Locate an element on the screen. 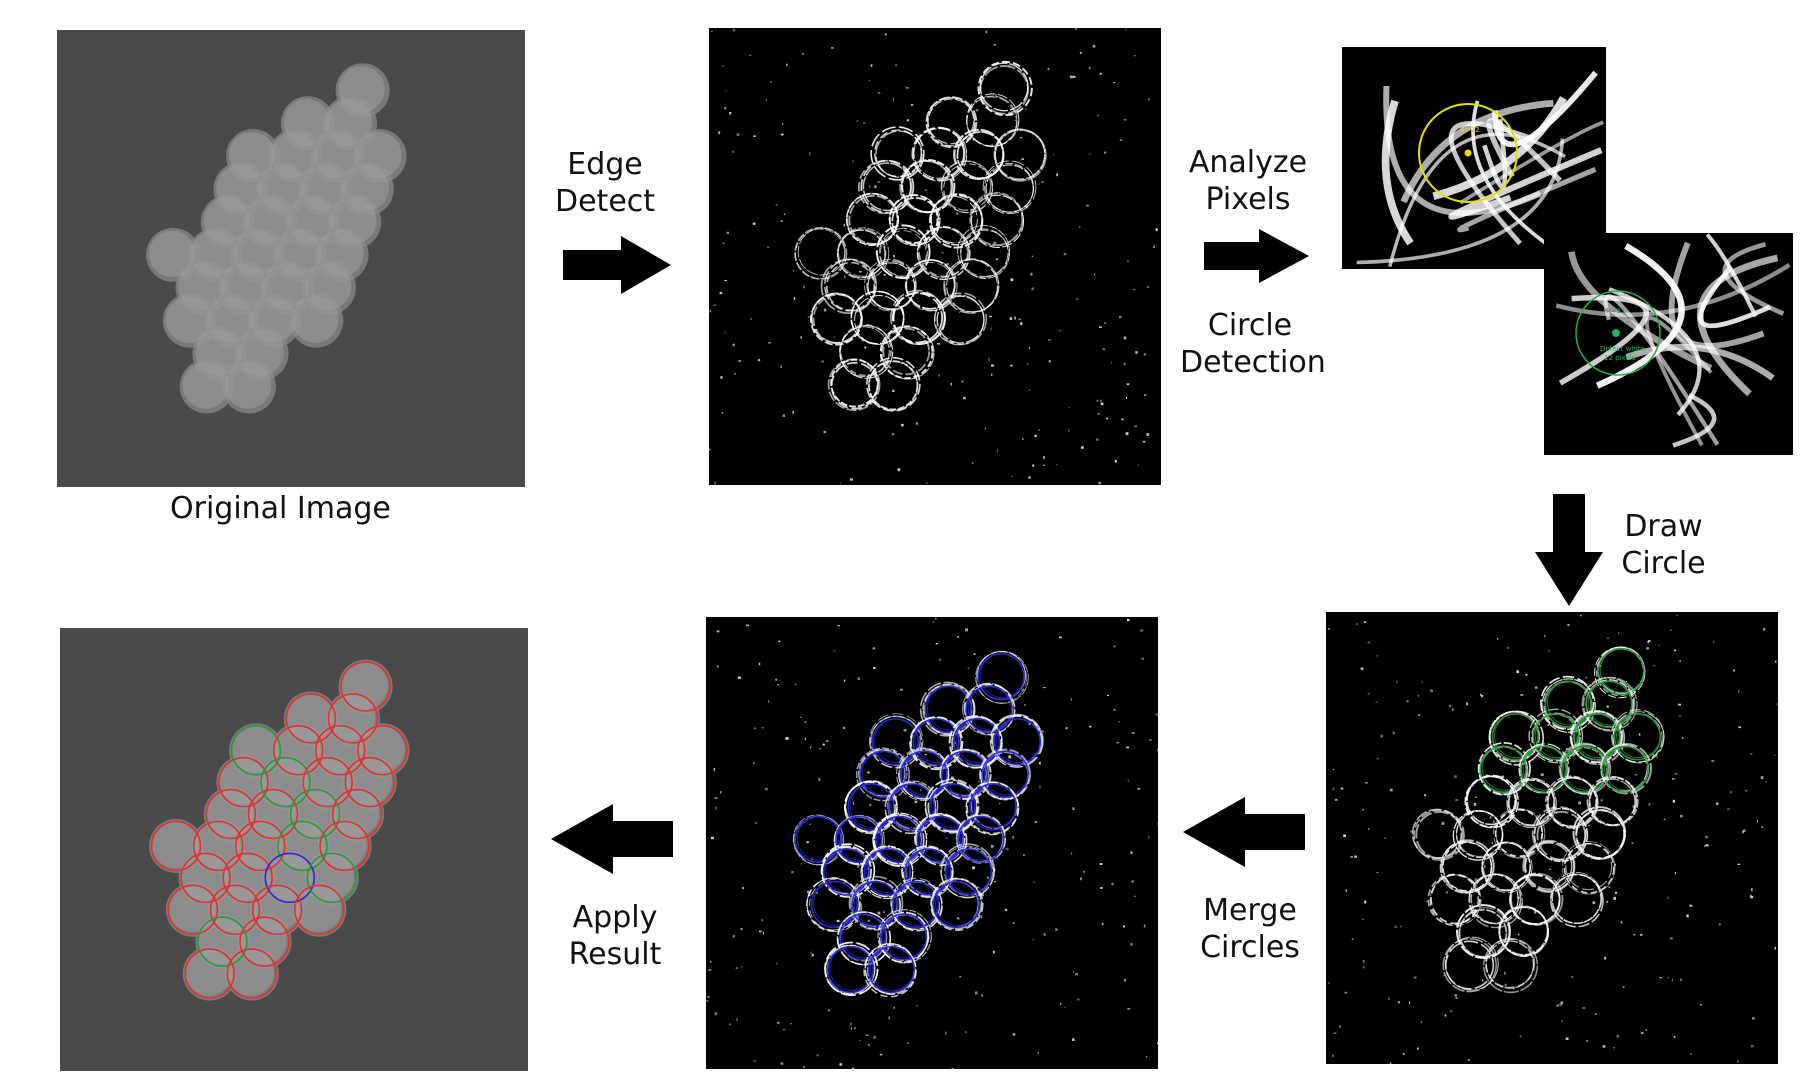  zoomed-edges is located at coordinates (1480, 169).